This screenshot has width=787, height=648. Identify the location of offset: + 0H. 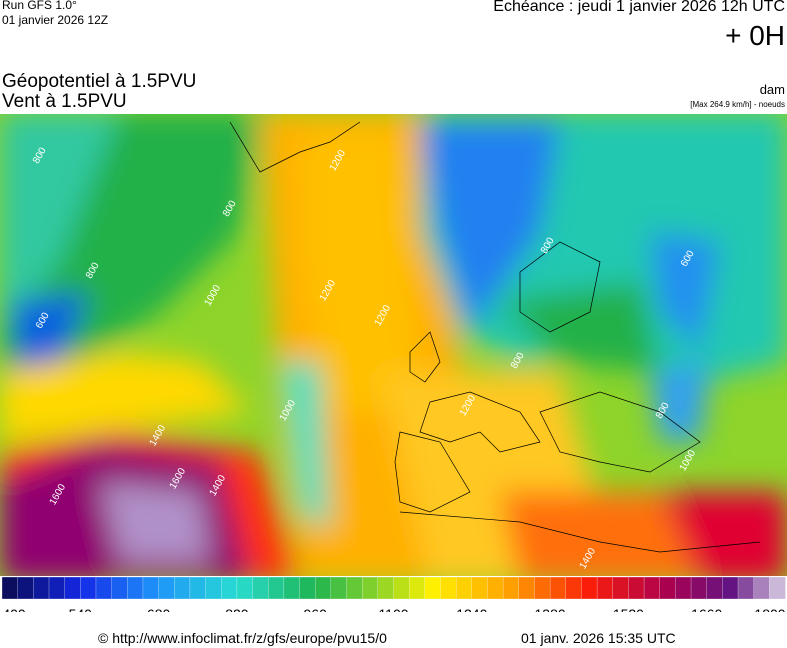
(755, 35).